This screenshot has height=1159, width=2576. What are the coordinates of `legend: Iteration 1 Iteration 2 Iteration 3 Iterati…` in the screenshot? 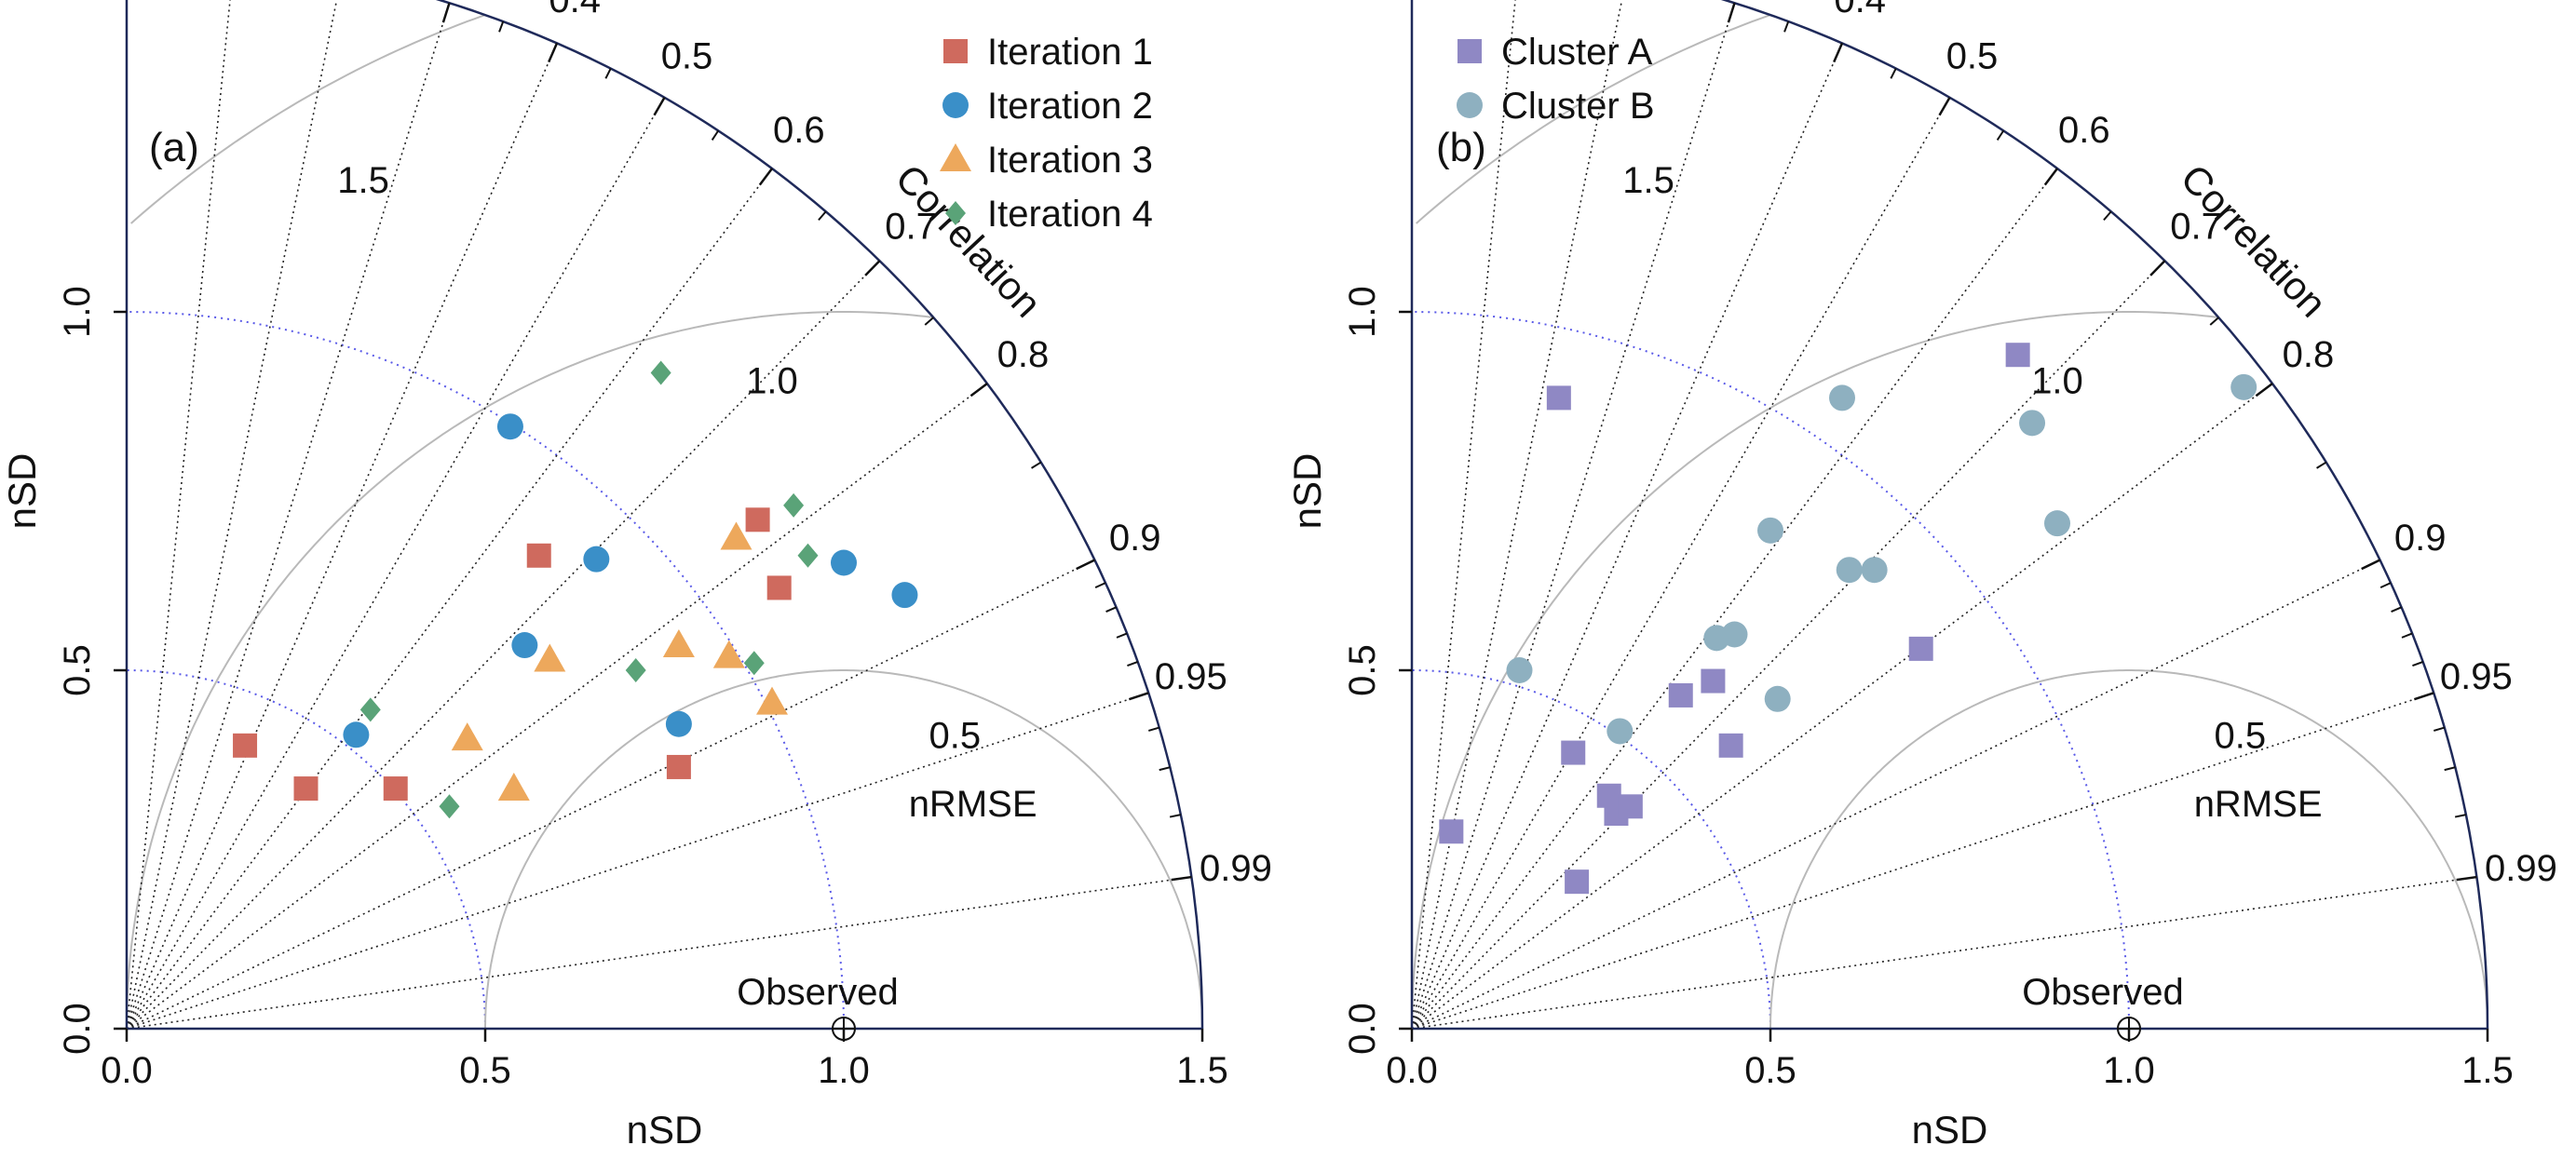 It's located at (1046, 133).